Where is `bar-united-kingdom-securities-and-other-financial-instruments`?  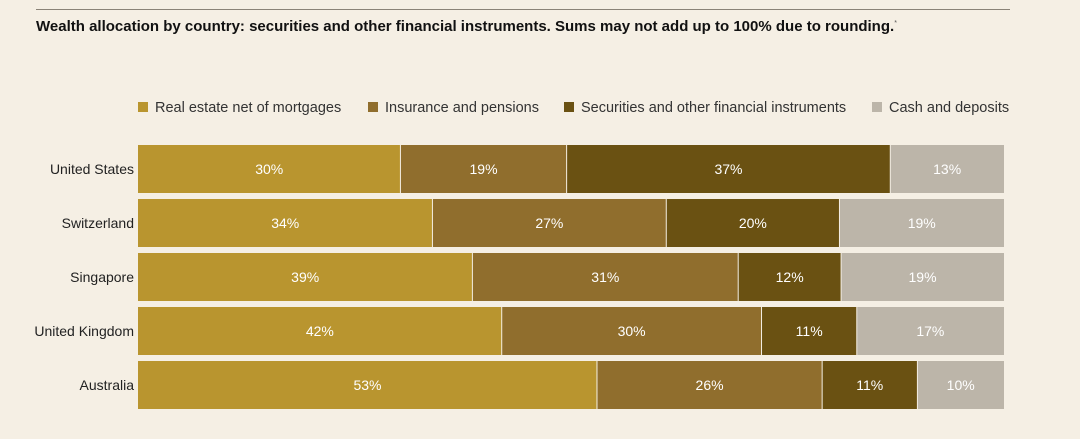
bar-united-kingdom-securities-and-other-financial-instruments is located at coordinates (809, 331).